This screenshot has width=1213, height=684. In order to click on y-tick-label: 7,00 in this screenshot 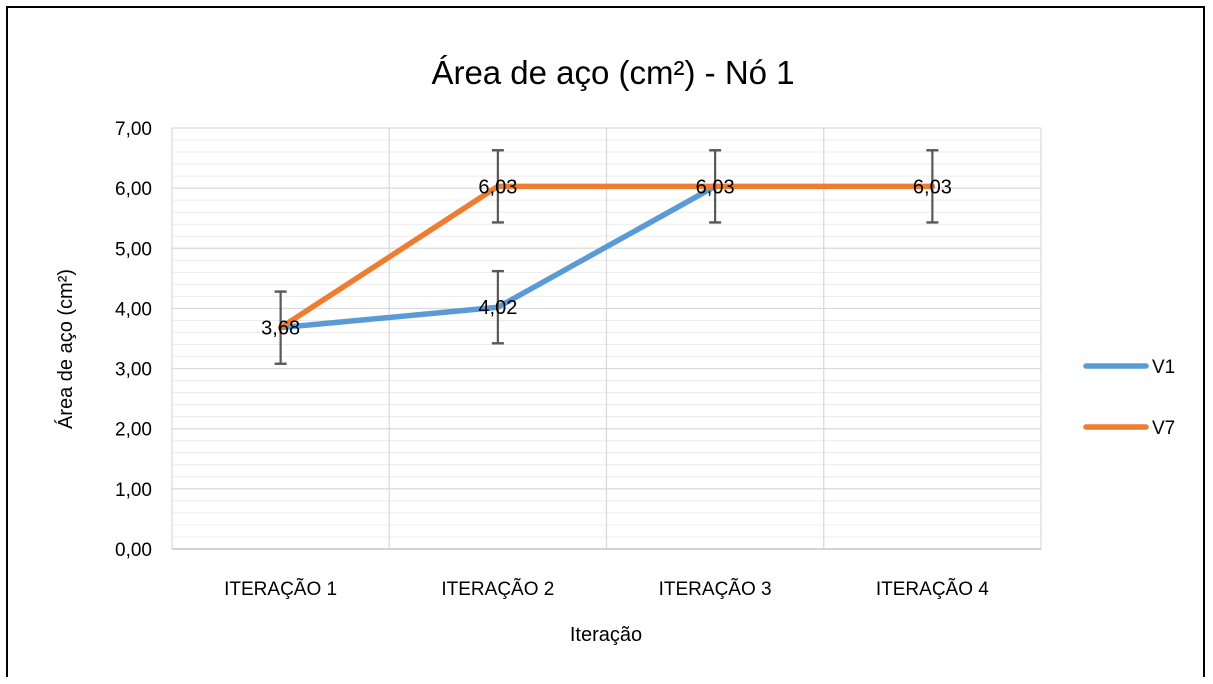, I will do `click(133, 129)`.